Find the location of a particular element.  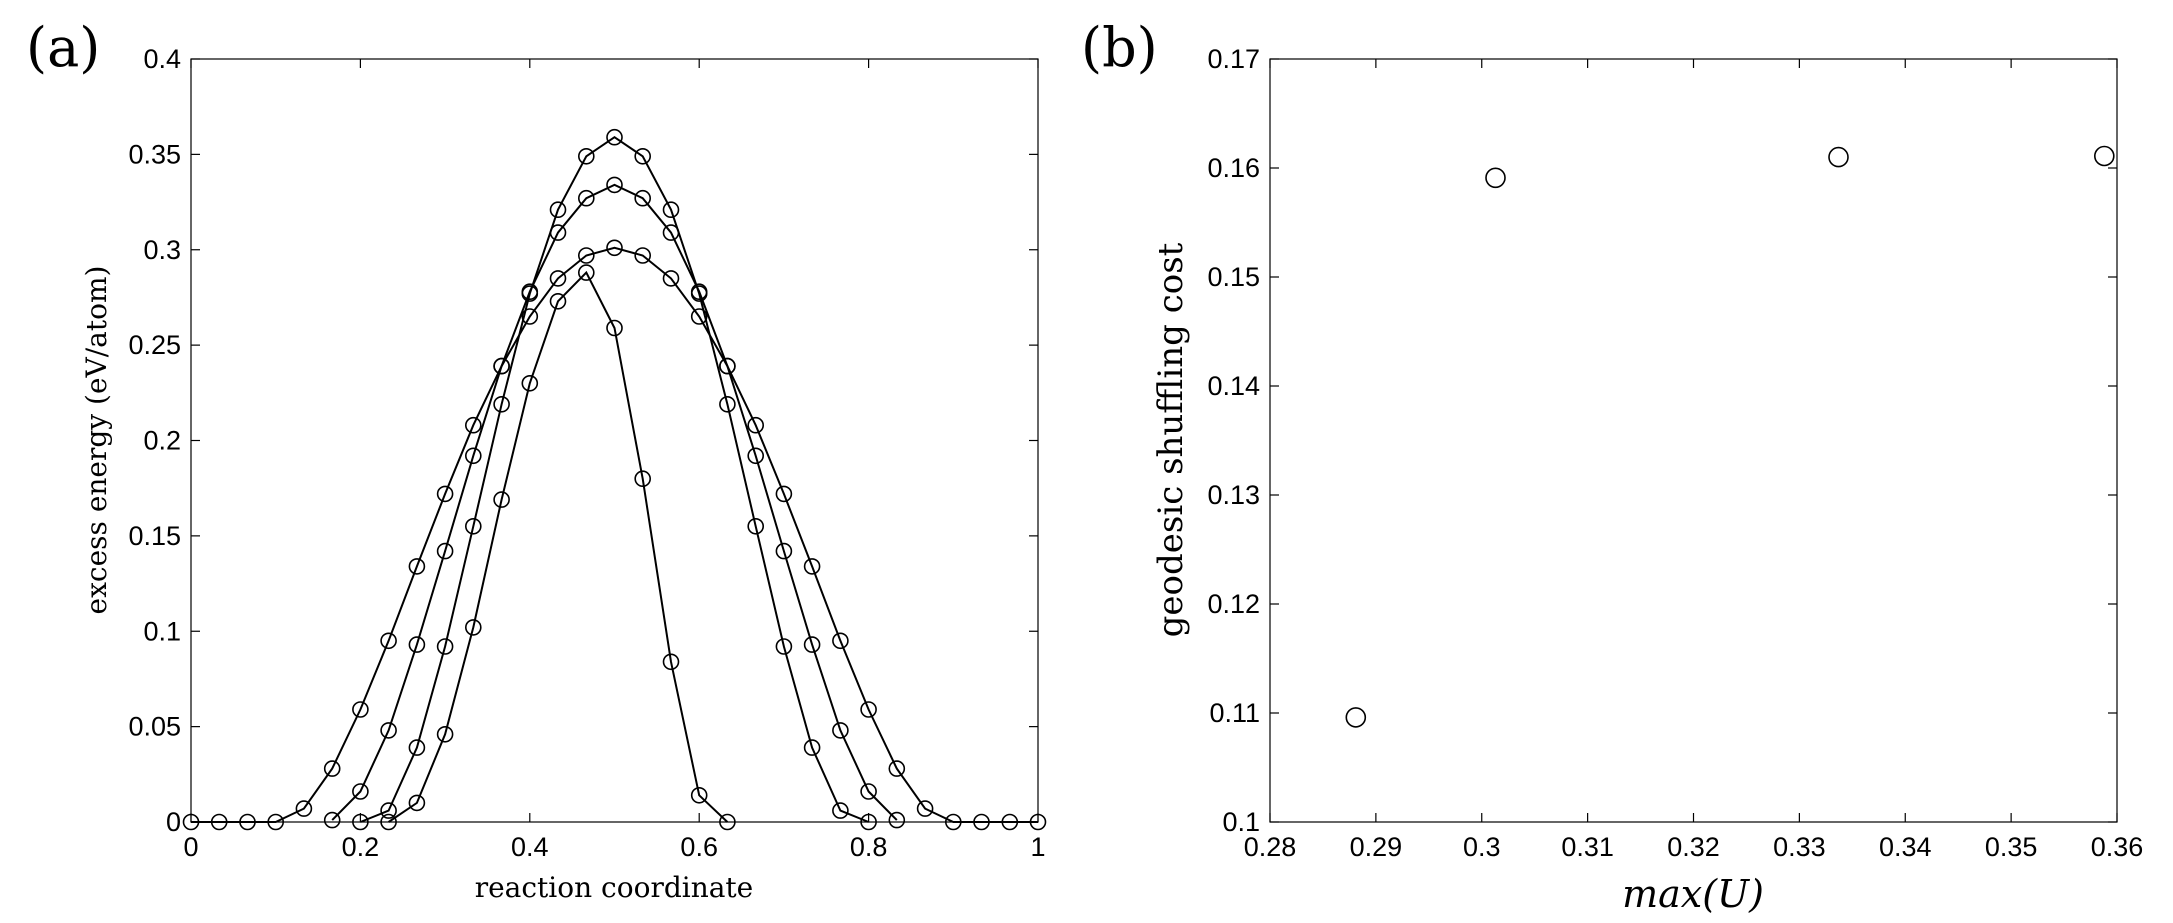

y-tick-label: 0.17 is located at coordinates (1233, 59).